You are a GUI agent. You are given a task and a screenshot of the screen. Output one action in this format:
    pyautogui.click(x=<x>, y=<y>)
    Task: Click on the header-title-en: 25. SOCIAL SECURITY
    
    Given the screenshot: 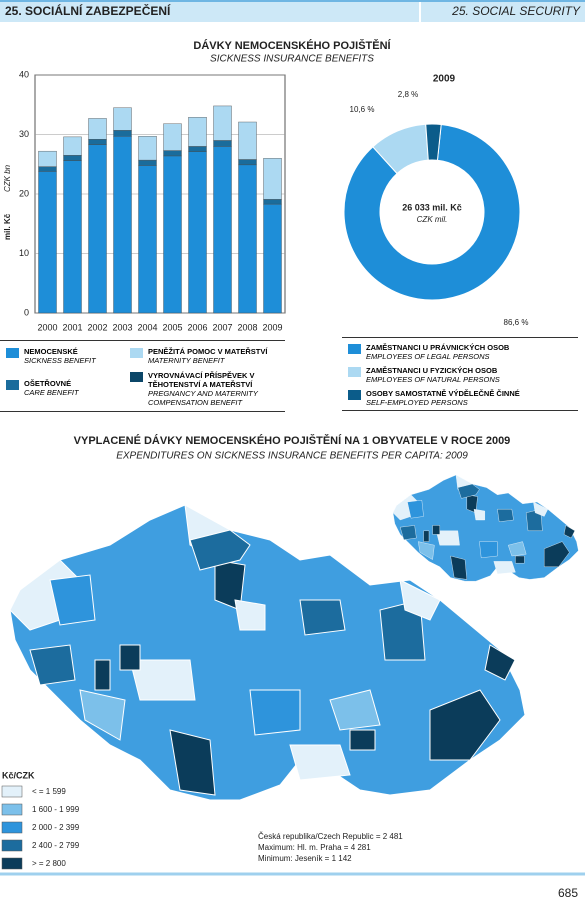 What is the action you would take?
    pyautogui.click(x=516, y=11)
    